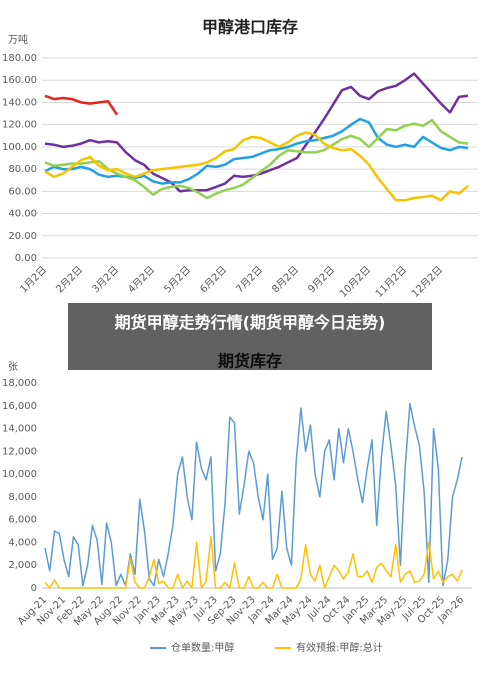 The height and width of the screenshot is (674, 500). Describe the element at coordinates (355, 282) in the screenshot. I see `x-tick-label: 10月2日` at that location.